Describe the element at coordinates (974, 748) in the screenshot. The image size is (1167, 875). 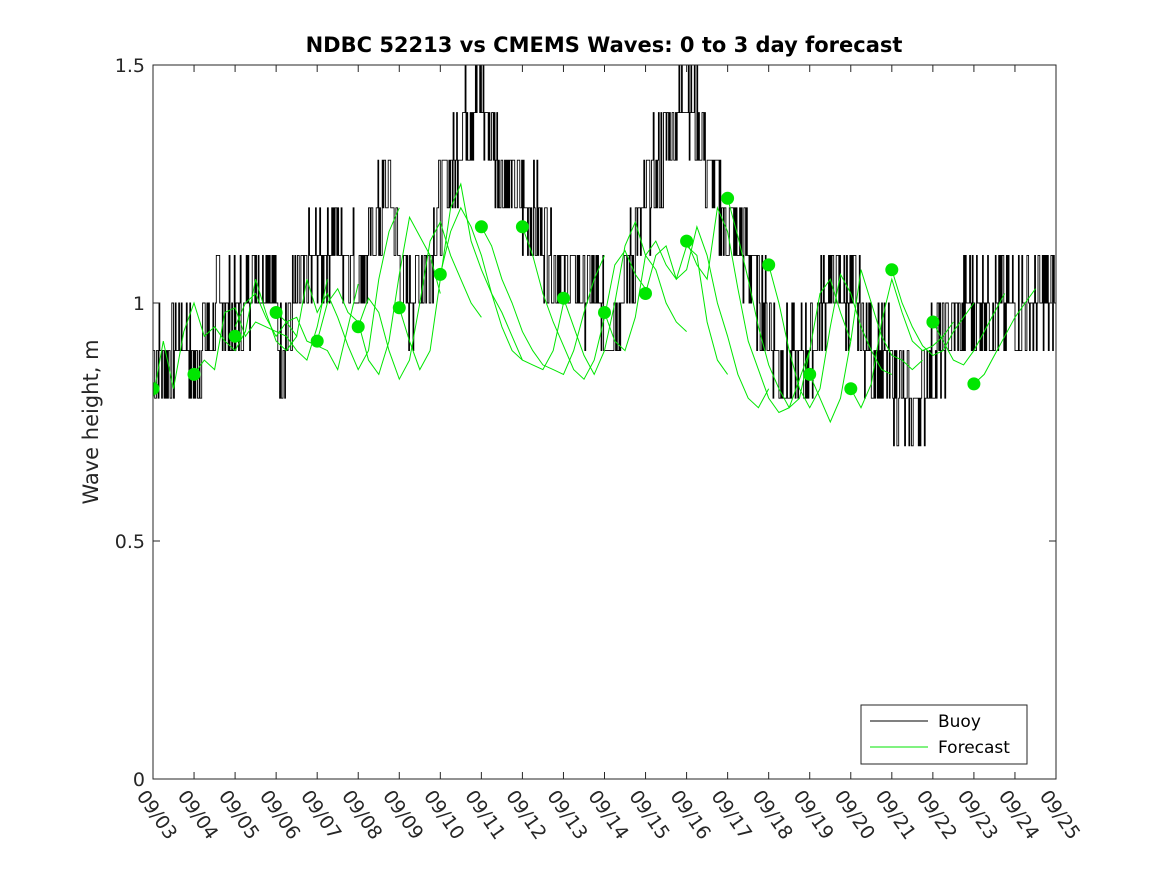
I see `legend-forecast-label: Forecast` at that location.